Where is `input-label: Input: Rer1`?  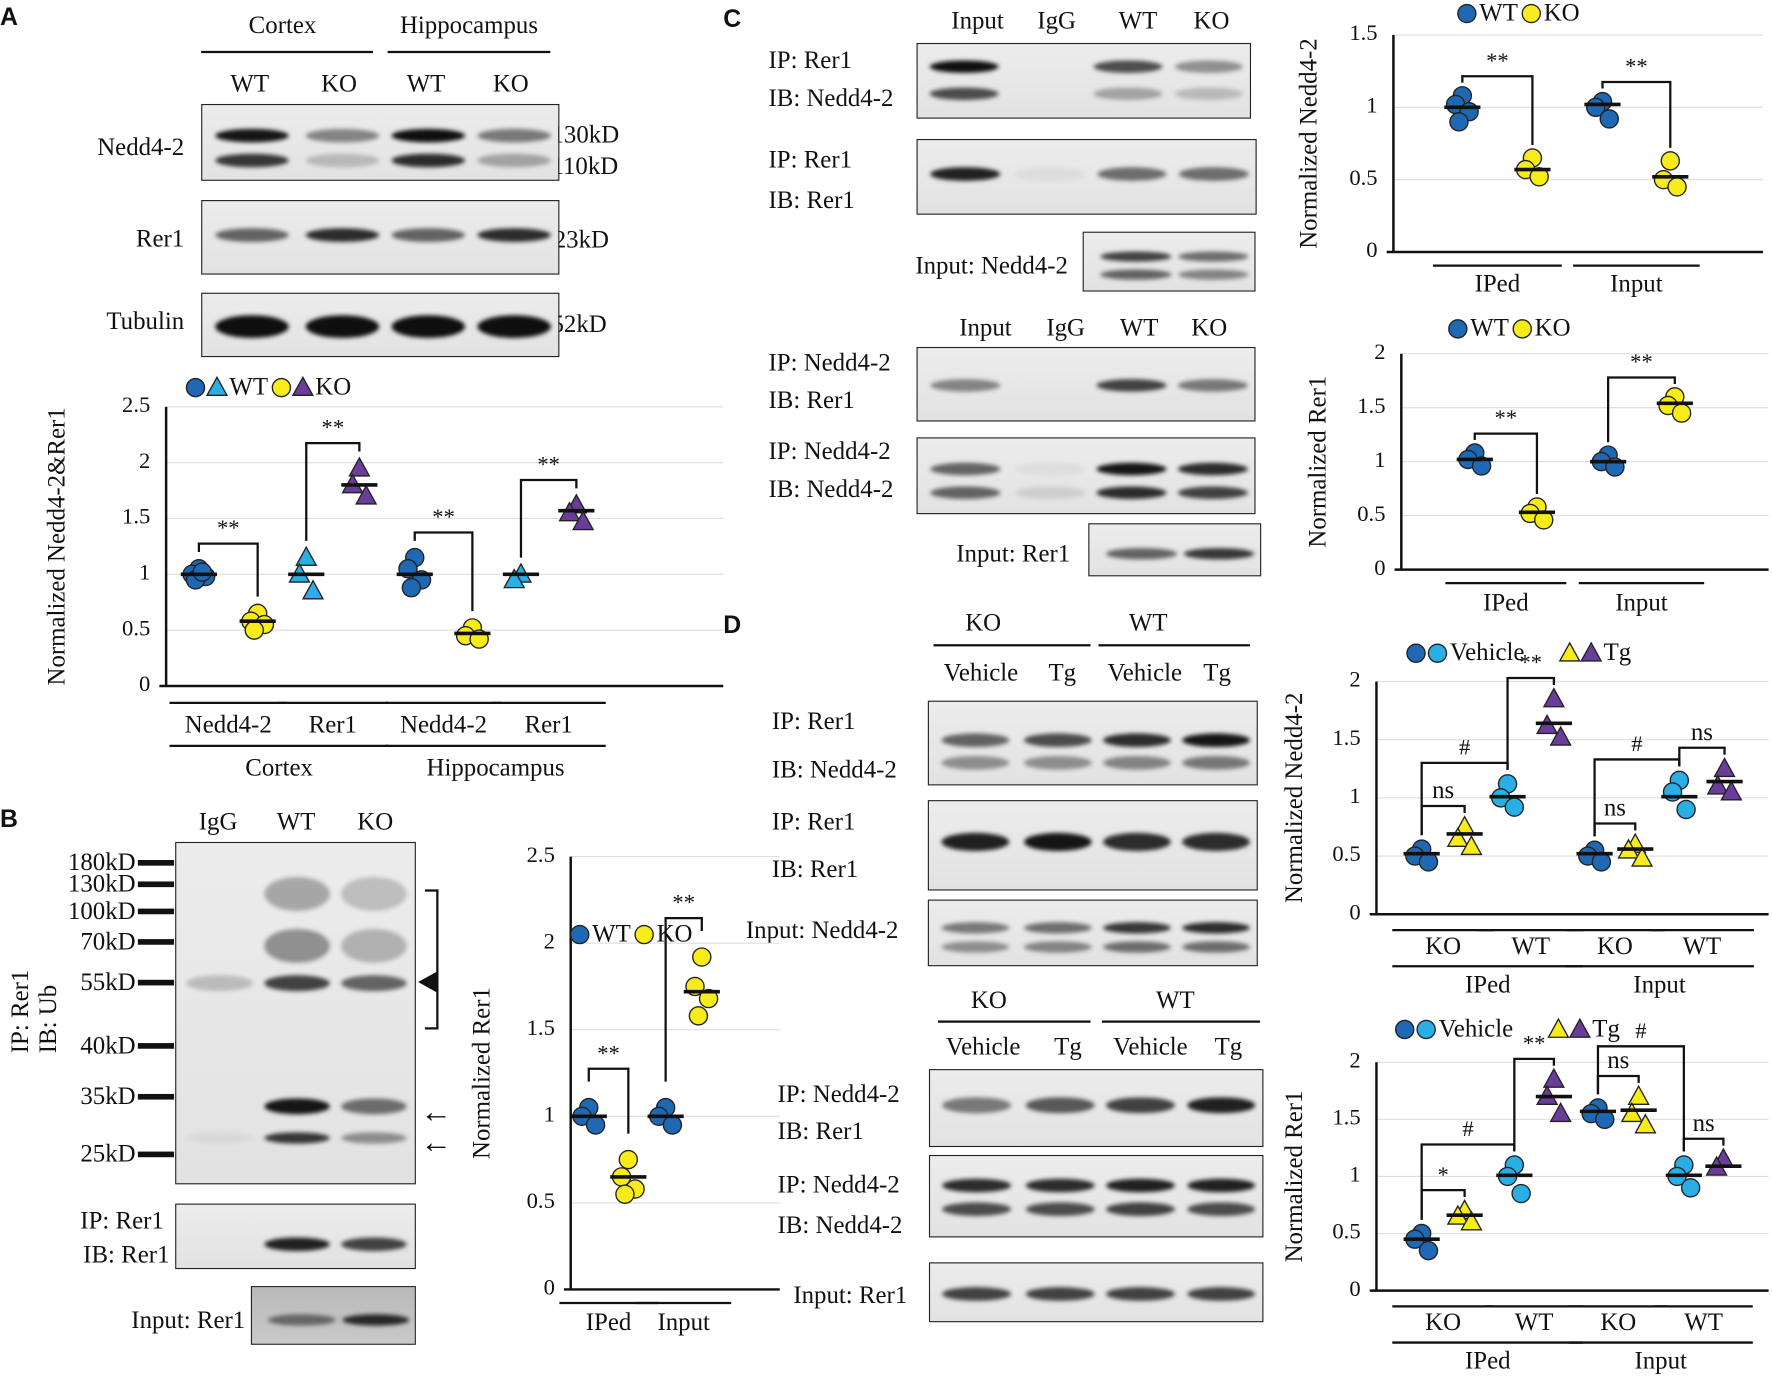
input-label: Input: Rer1 is located at coordinates (1013, 553).